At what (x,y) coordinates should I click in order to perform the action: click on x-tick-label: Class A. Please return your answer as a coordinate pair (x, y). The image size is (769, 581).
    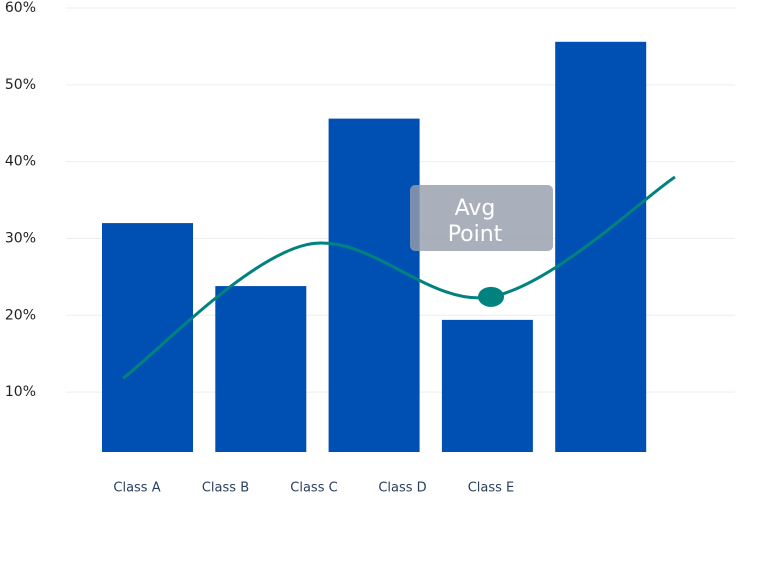
    Looking at the image, I should click on (136, 488).